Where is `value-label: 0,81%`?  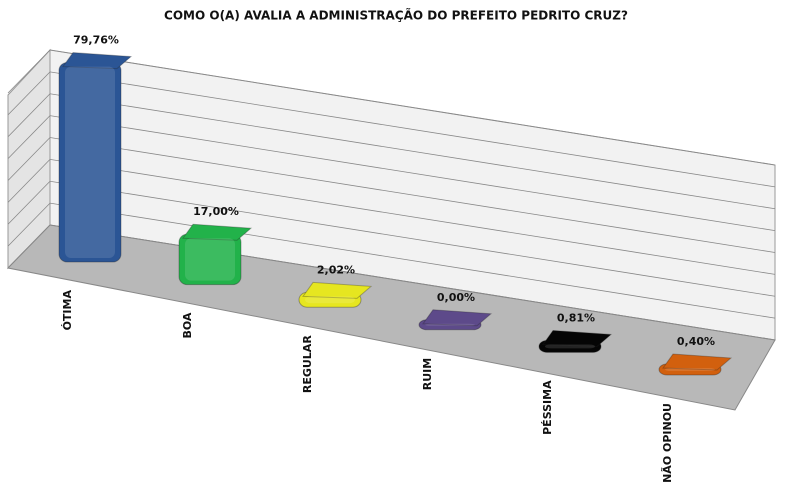
value-label: 0,81% is located at coordinates (576, 317).